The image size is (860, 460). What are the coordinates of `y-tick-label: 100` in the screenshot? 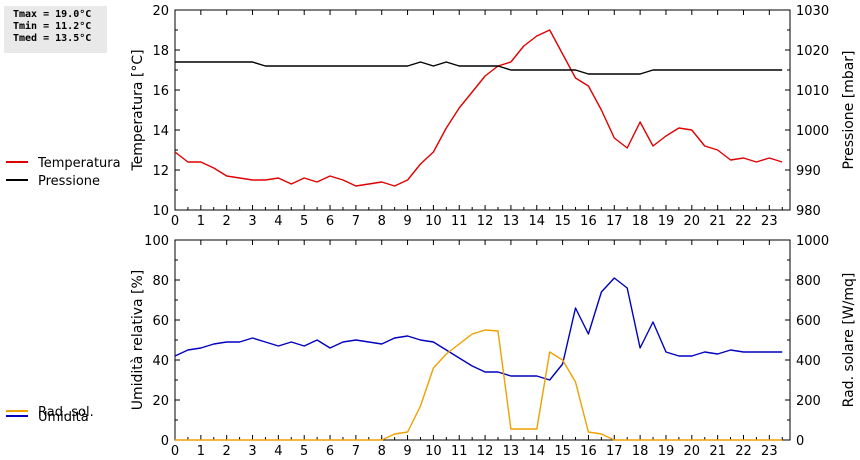 It's located at (156, 241).